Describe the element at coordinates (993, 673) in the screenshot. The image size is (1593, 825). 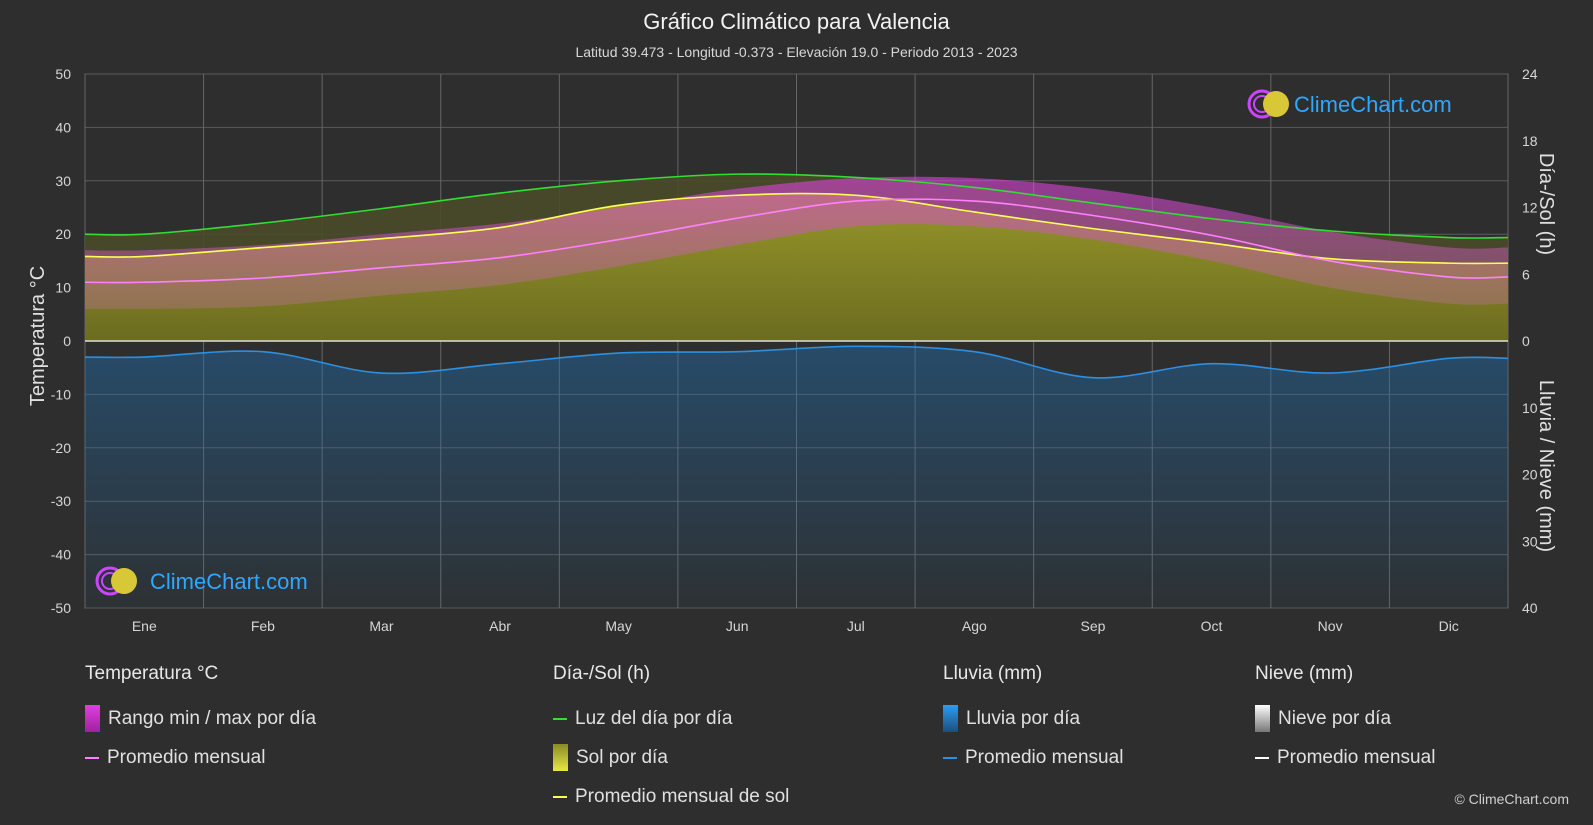
I see `legend-heading-rain: Lluvia (mm)` at that location.